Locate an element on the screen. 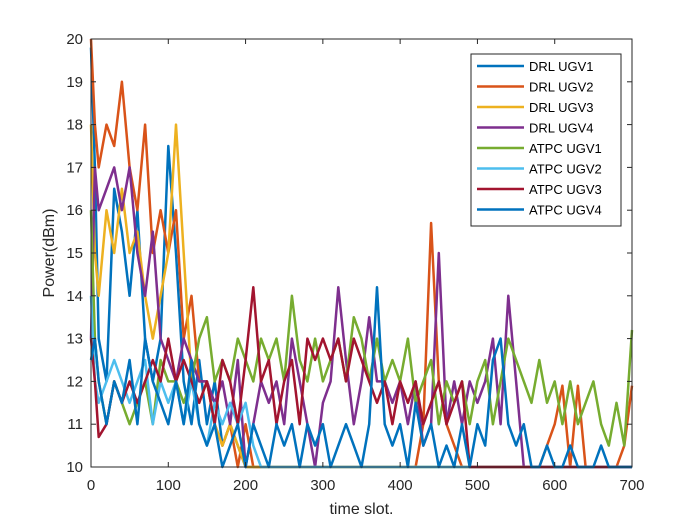  x-tick-label: 500 is located at coordinates (477, 485).